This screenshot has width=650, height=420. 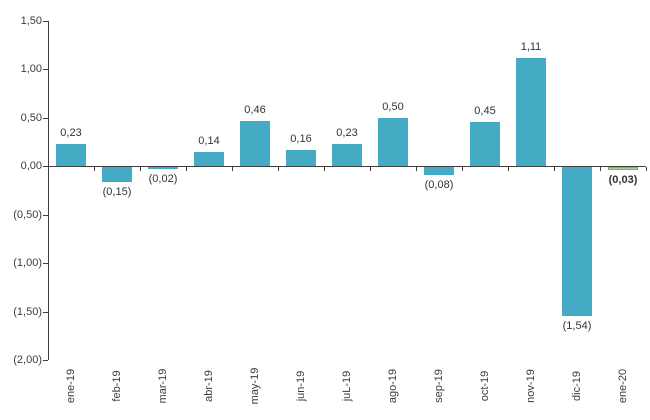 What do you see at coordinates (393, 386) in the screenshot?
I see `x-category-label: ago-19` at bounding box center [393, 386].